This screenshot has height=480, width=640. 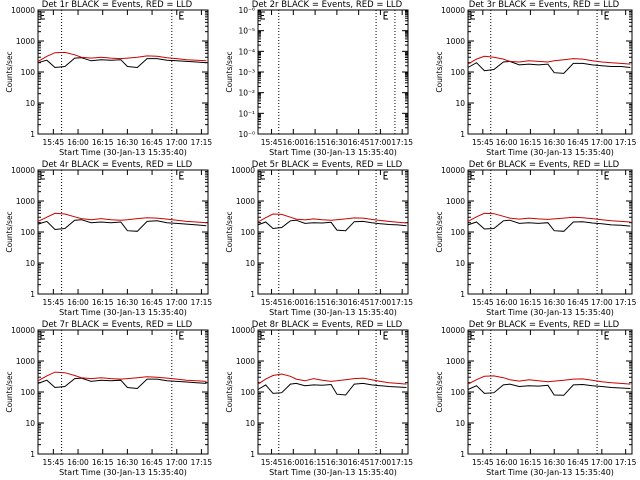 I want to click on panel-title: Det 7r BLACK = Events, RED = LLD, so click(x=117, y=325).